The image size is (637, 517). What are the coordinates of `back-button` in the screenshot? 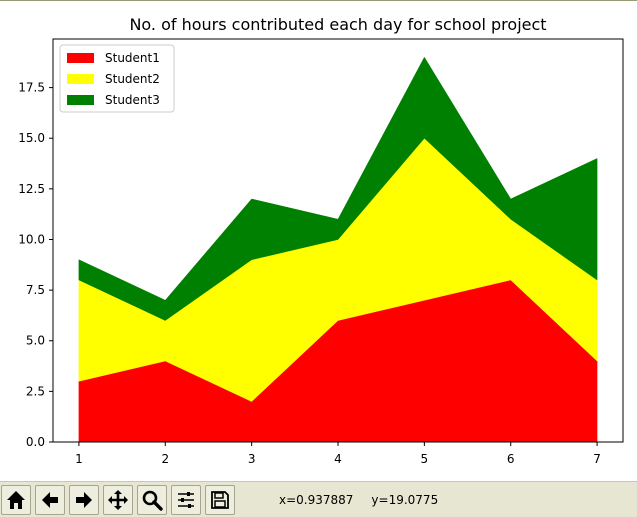 It's located at (50, 500).